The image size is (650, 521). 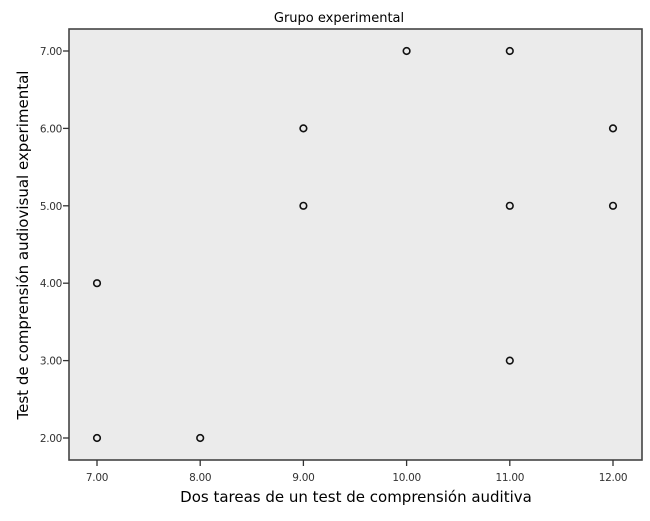 What do you see at coordinates (51, 207) in the screenshot?
I see `y-tick-label: 5.00` at bounding box center [51, 207].